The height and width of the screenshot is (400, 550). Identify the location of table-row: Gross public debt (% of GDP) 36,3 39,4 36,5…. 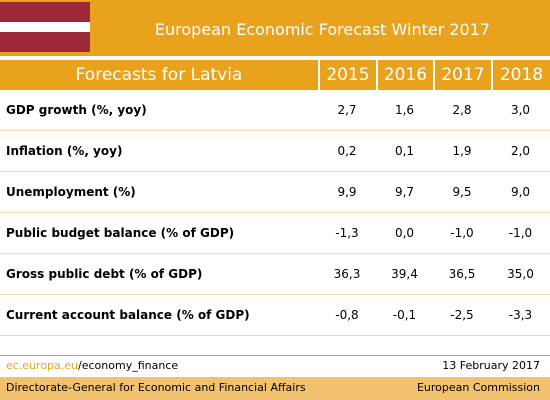
(275, 274).